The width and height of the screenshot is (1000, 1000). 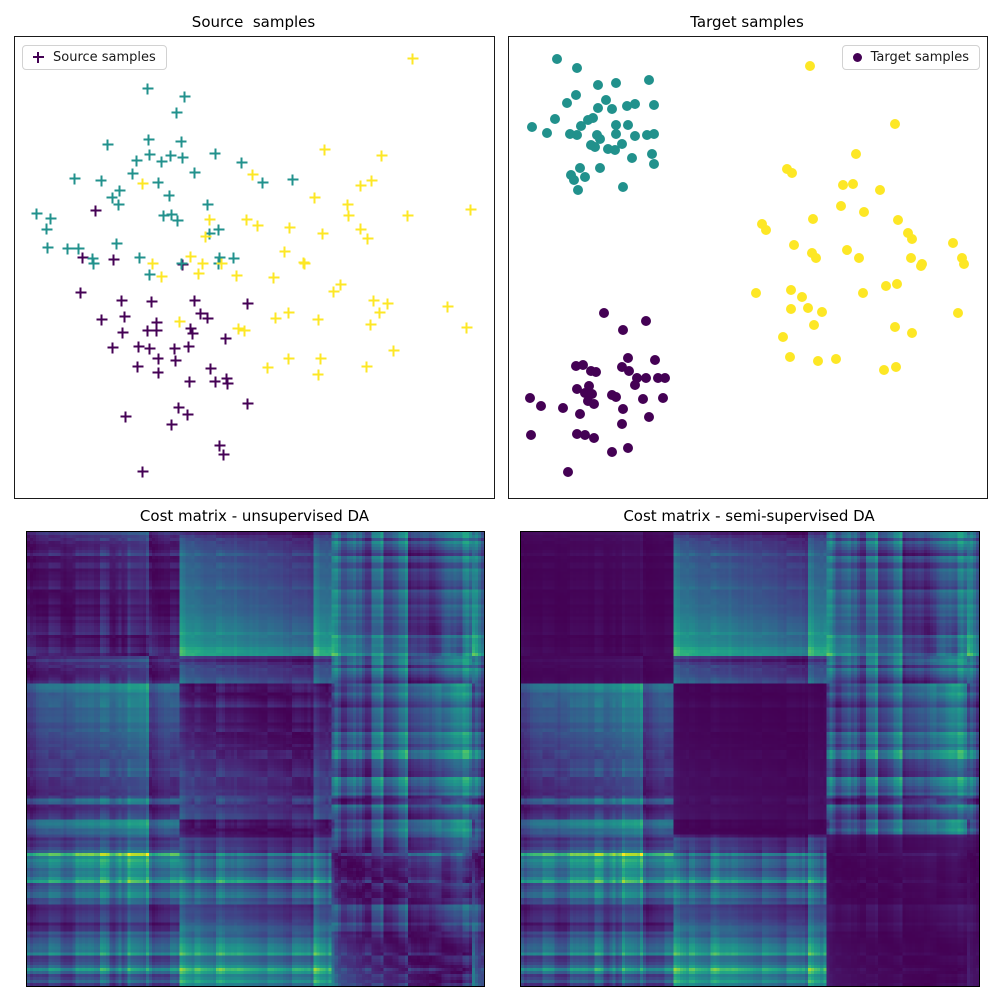 What do you see at coordinates (104, 57) in the screenshot?
I see `source-legend-label: Source samples` at bounding box center [104, 57].